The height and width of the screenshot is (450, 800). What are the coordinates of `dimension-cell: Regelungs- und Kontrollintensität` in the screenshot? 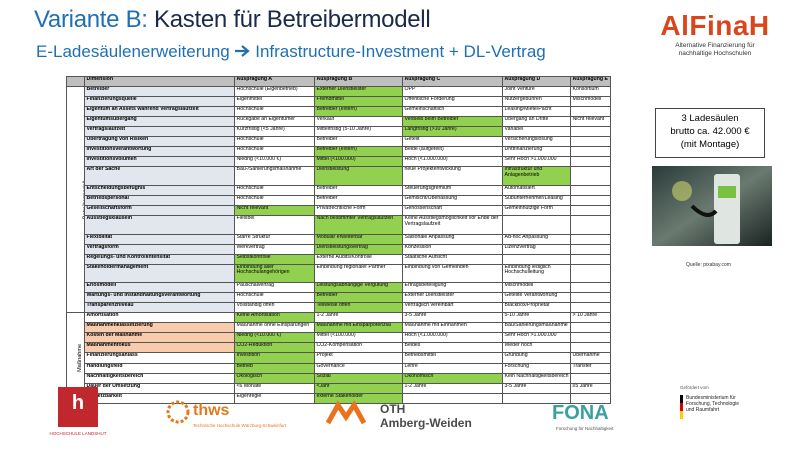 It's located at (159, 259).